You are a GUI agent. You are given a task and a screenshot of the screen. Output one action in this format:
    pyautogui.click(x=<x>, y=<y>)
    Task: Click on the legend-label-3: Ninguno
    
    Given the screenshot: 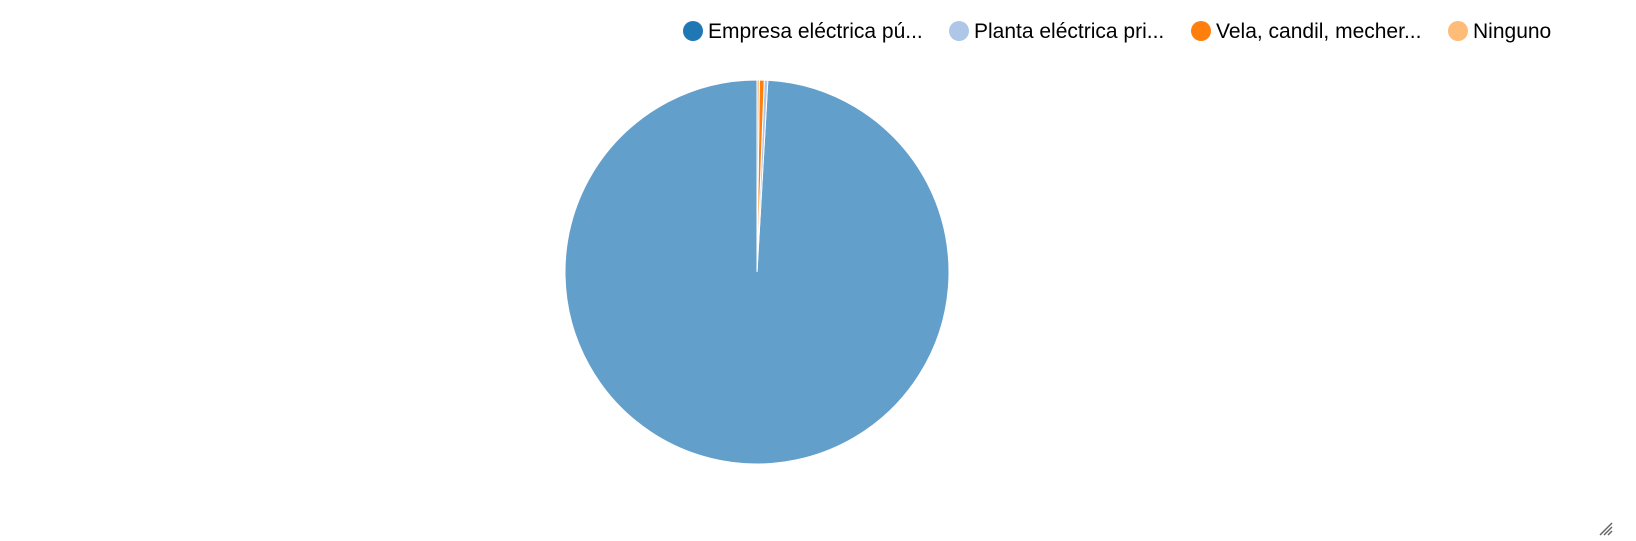 What is the action you would take?
    pyautogui.click(x=1512, y=31)
    